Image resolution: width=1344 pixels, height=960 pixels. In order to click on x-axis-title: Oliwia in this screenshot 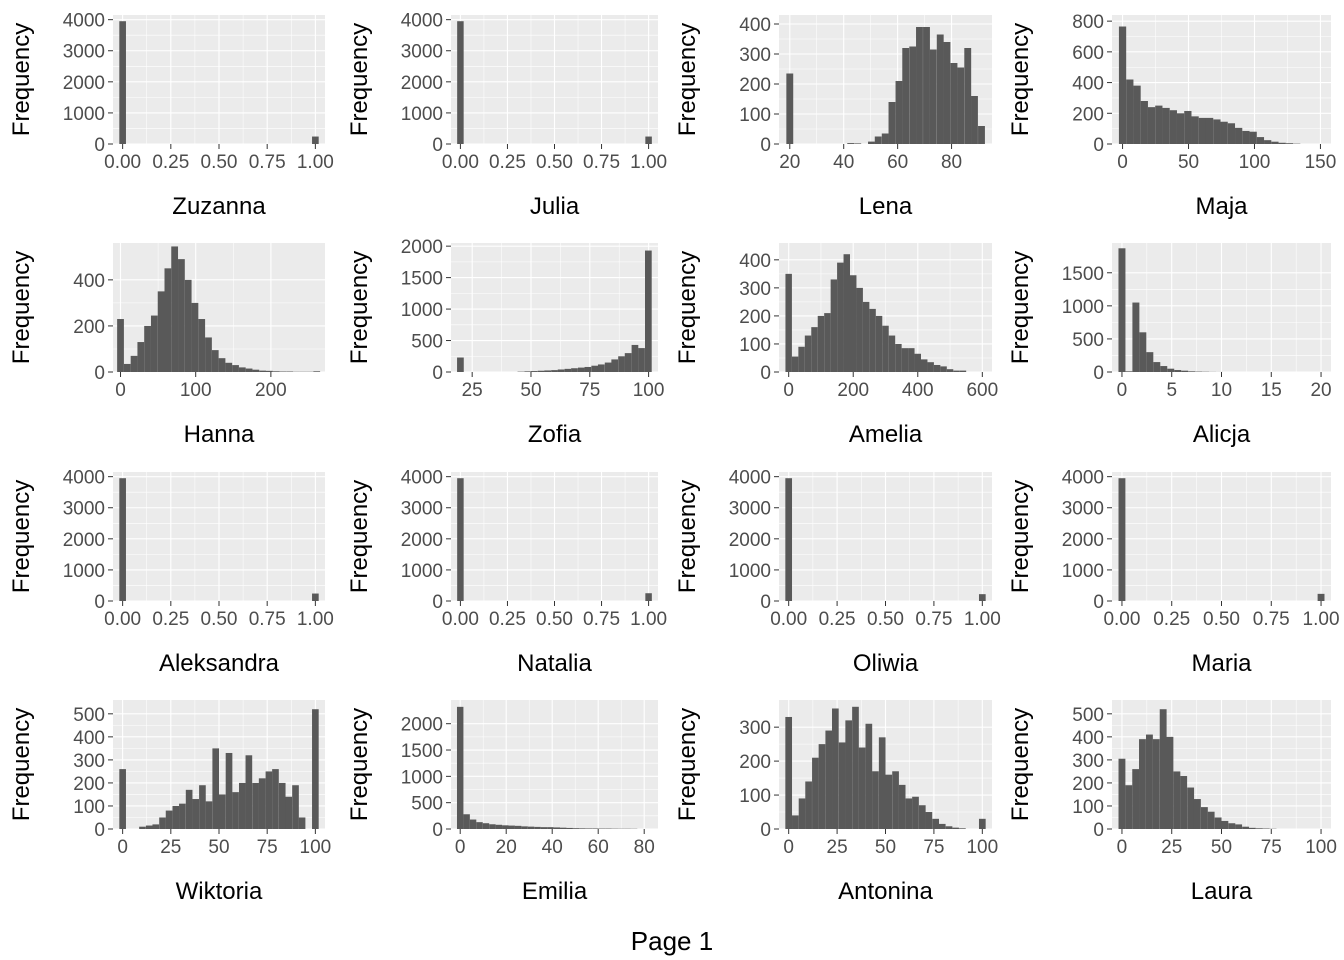, I will do `click(886, 663)`.